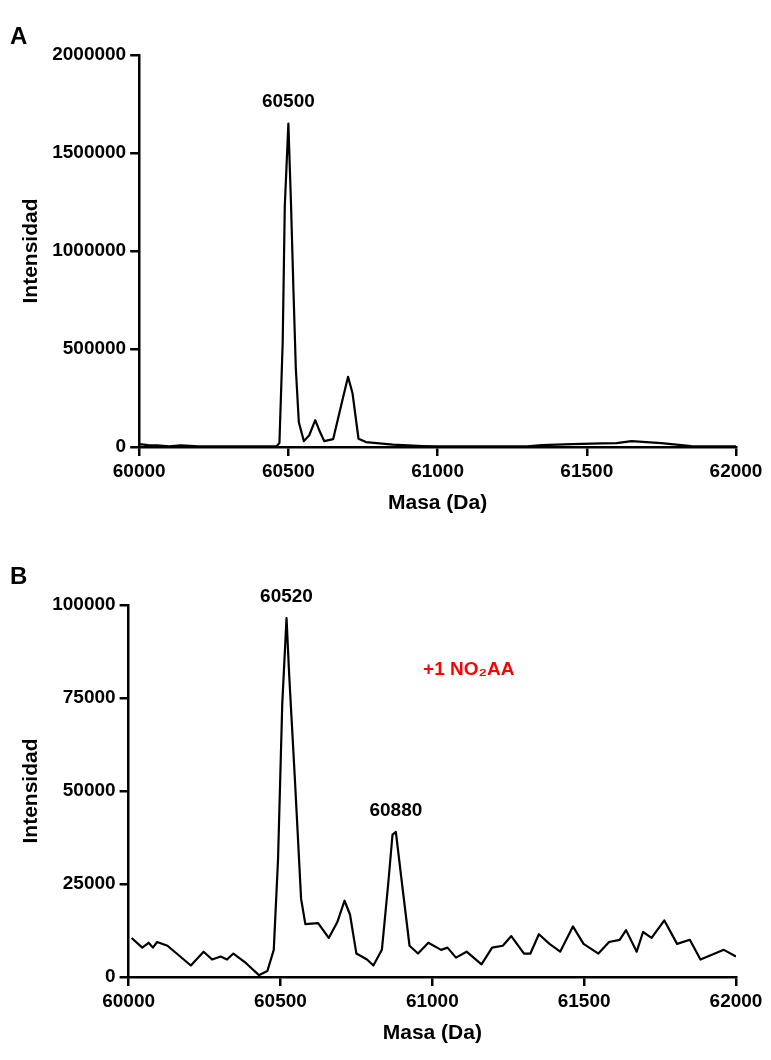 The width and height of the screenshot is (771, 1060). What do you see at coordinates (94, 348) in the screenshot?
I see `y-tick-label: 500000` at bounding box center [94, 348].